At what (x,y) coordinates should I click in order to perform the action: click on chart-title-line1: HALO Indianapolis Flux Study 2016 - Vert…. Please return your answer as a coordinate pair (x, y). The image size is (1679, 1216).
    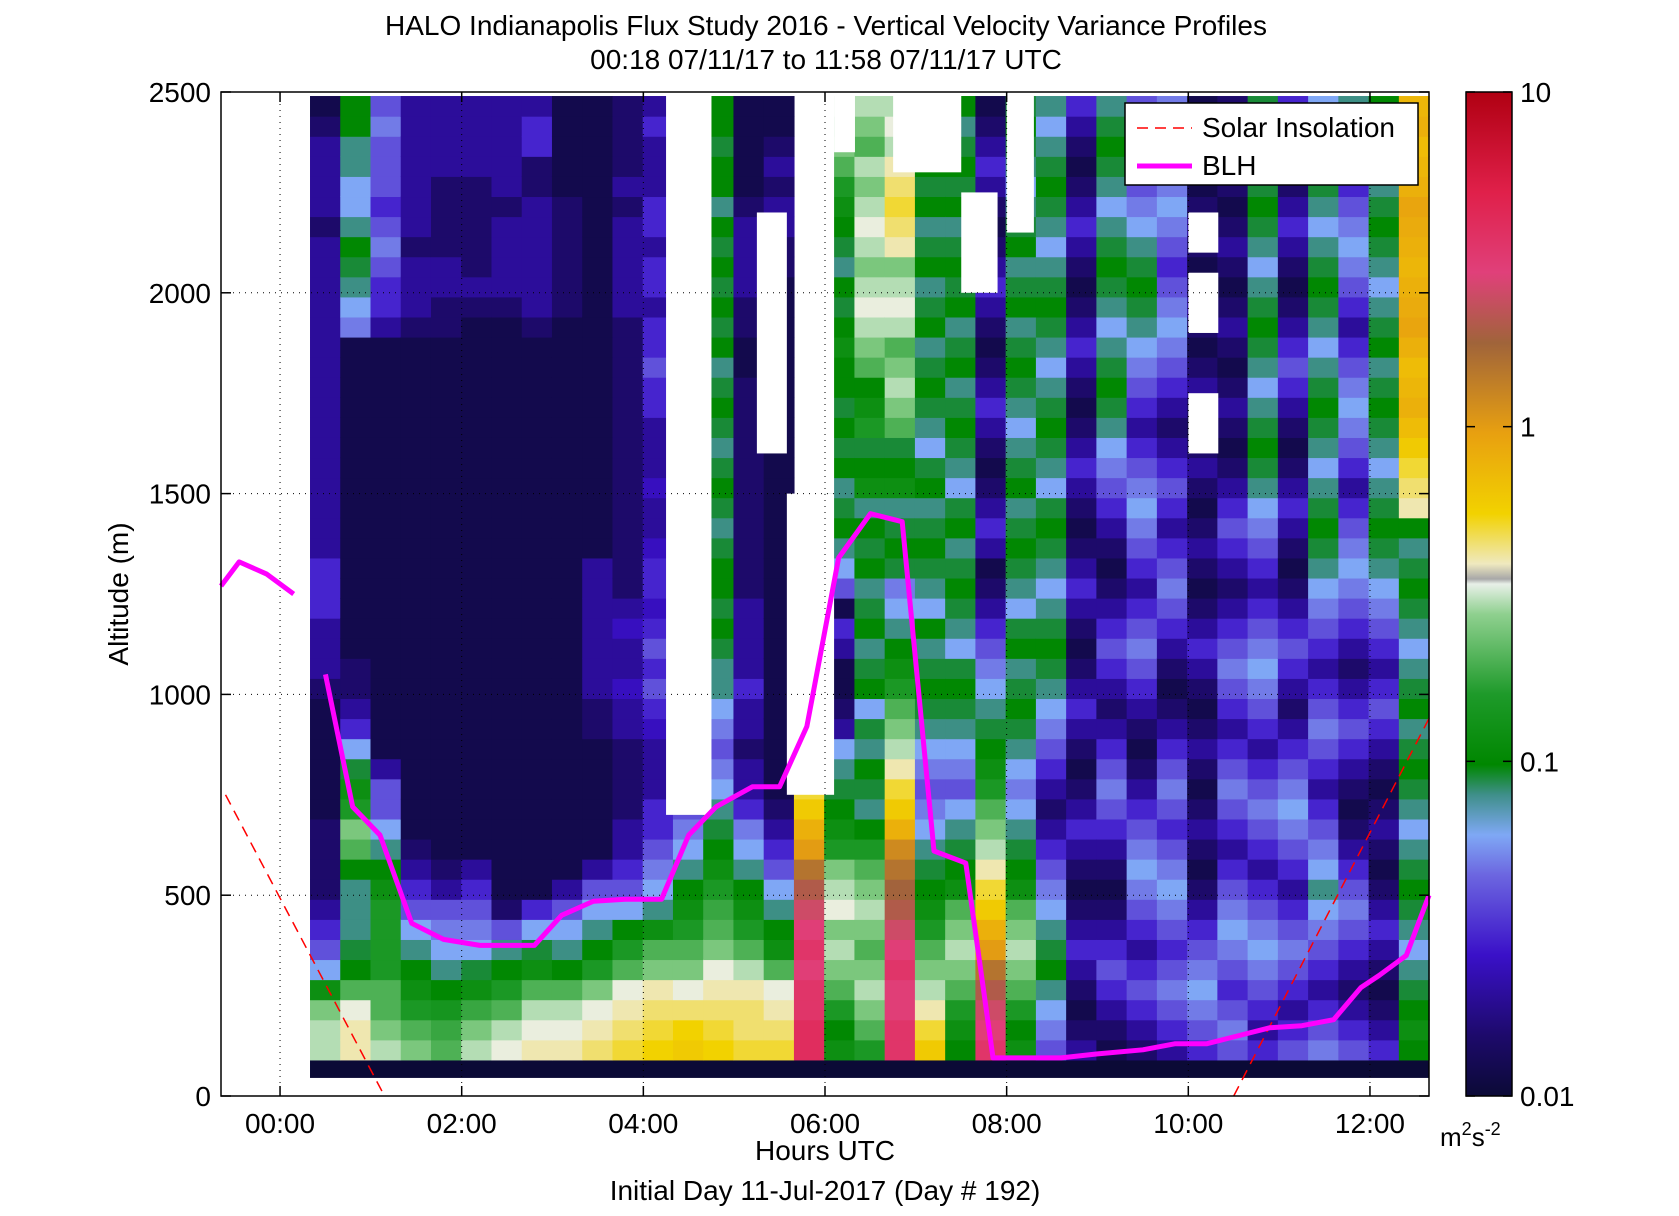
    Looking at the image, I should click on (826, 25).